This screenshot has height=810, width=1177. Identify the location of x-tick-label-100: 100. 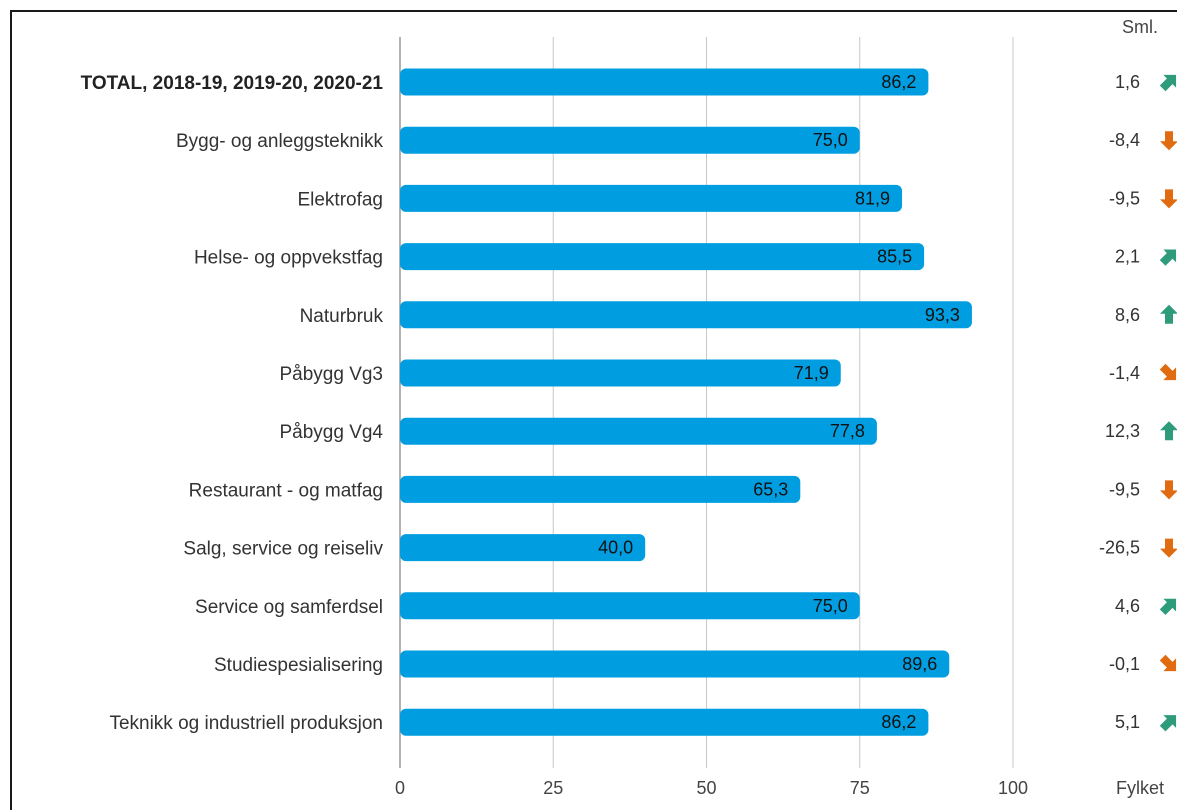
(1013, 788).